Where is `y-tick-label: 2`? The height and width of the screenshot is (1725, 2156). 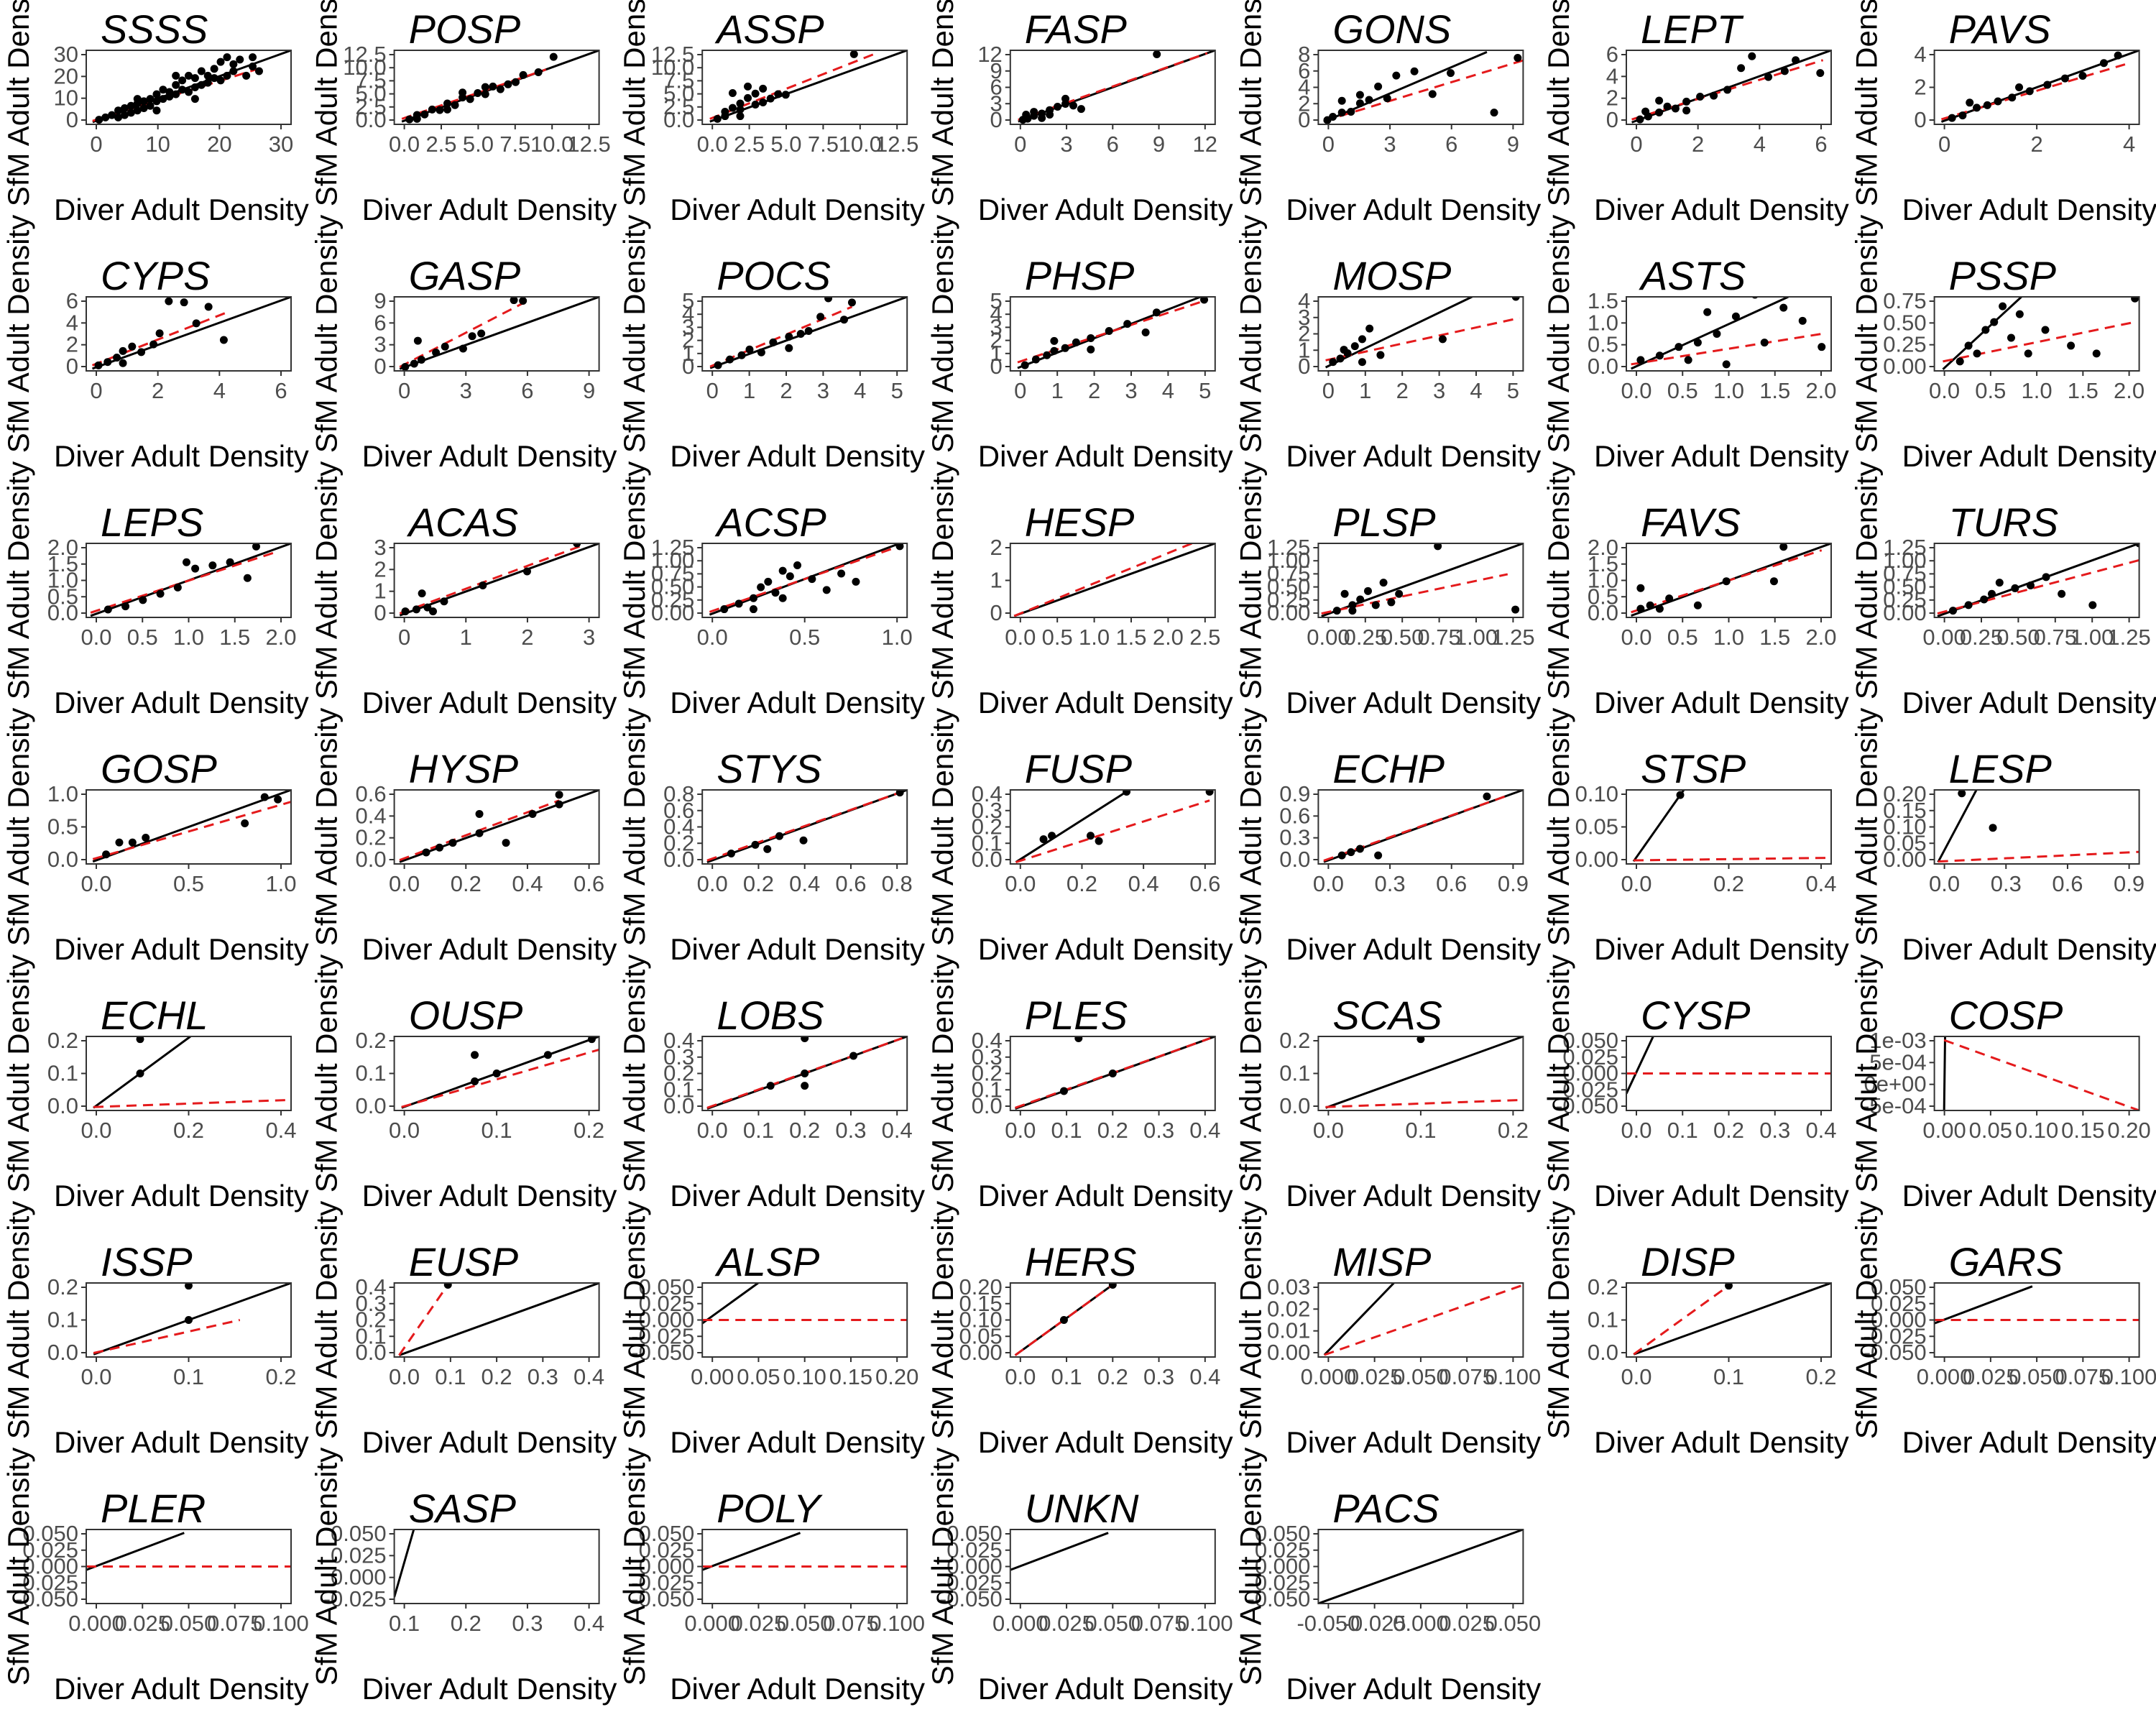 y-tick-label: 2 is located at coordinates (1304, 103).